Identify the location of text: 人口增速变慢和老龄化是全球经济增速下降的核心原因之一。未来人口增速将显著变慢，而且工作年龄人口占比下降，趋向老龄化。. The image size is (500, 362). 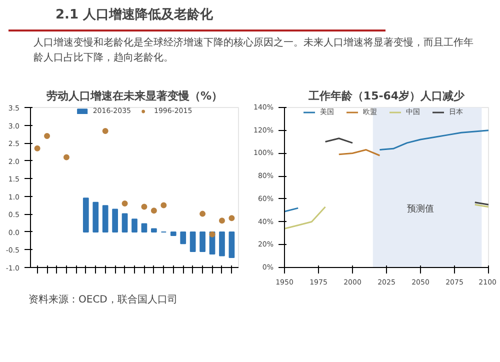
(254, 50).